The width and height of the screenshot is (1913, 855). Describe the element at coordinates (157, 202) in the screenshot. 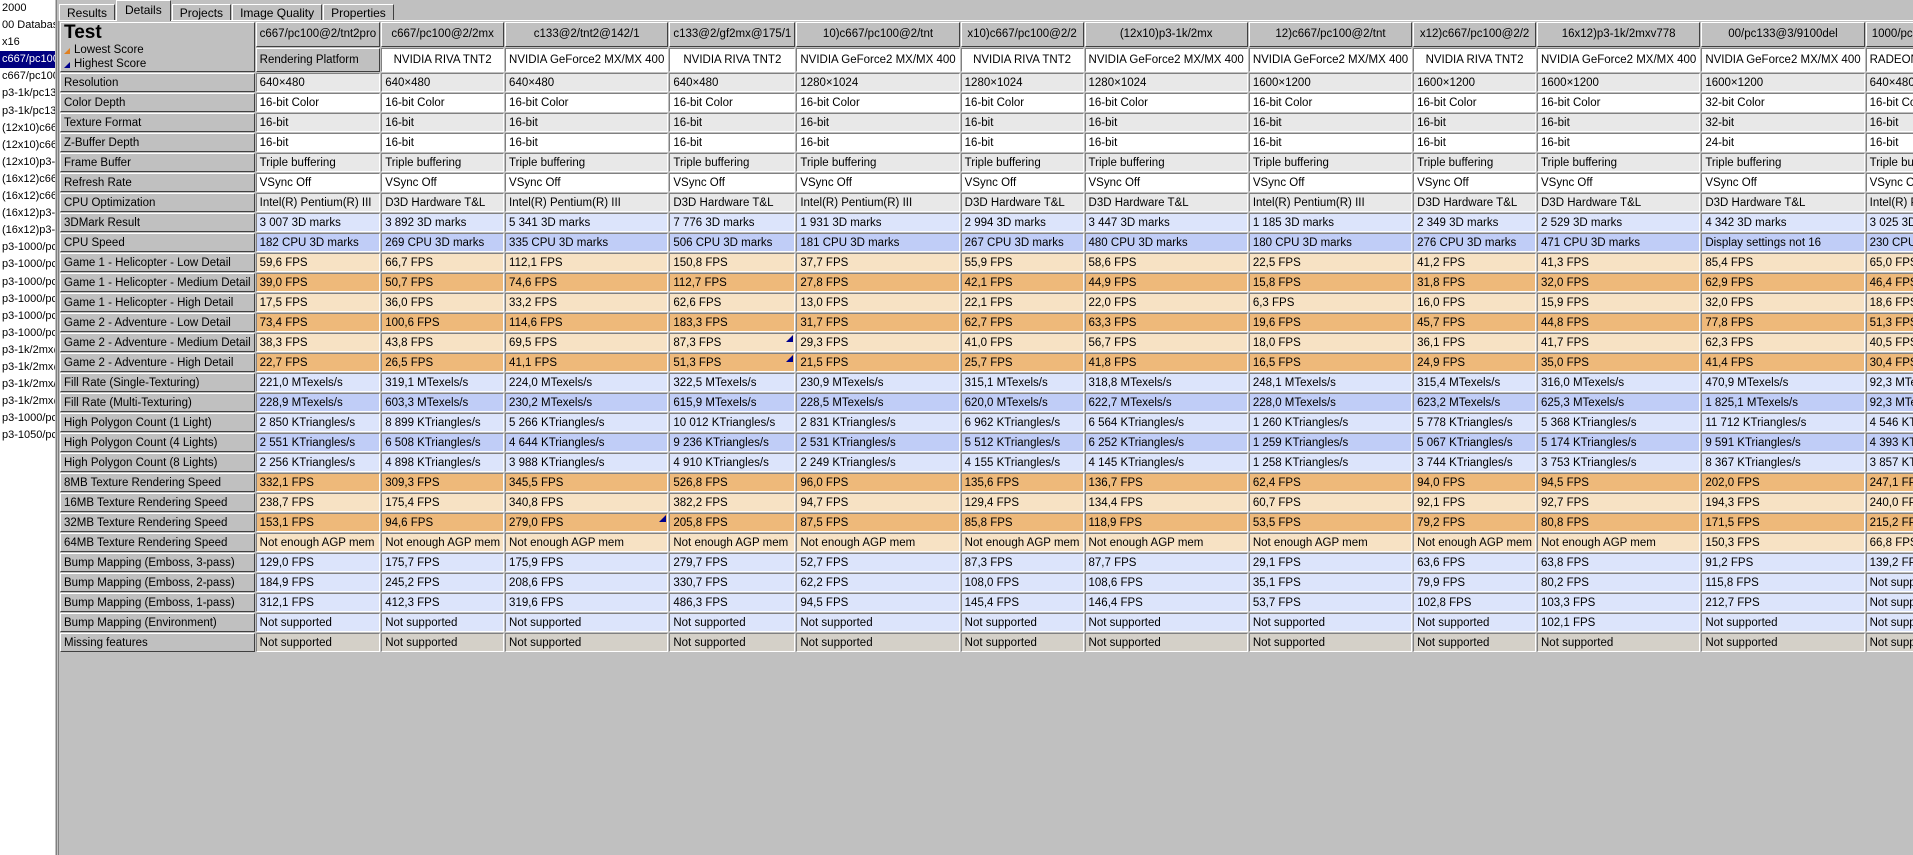

I see `row-label: CPU Optimization` at that location.